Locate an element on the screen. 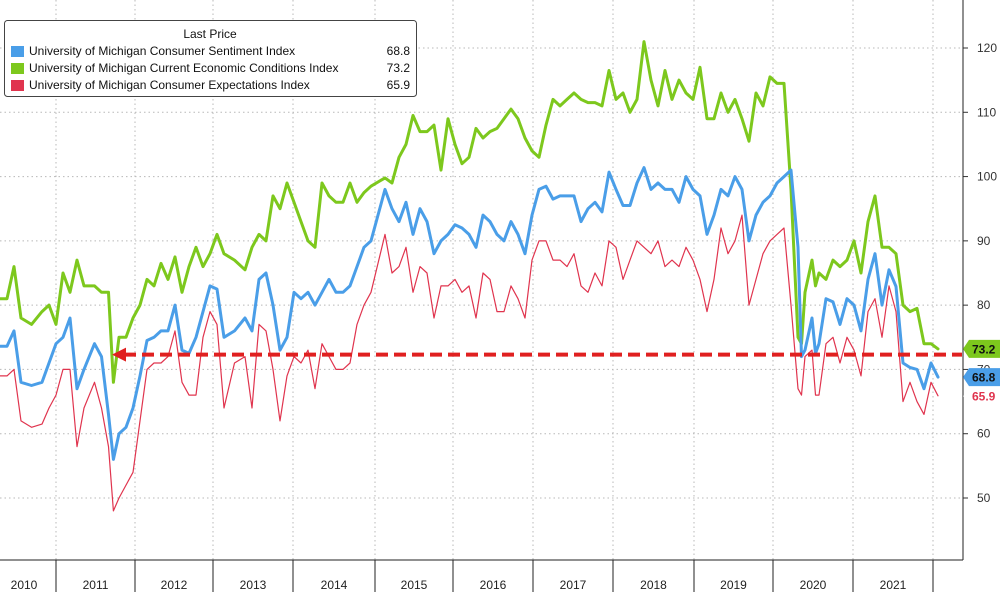 Image resolution: width=1000 pixels, height=592 pixels. legend-frame is located at coordinates (210, 58).